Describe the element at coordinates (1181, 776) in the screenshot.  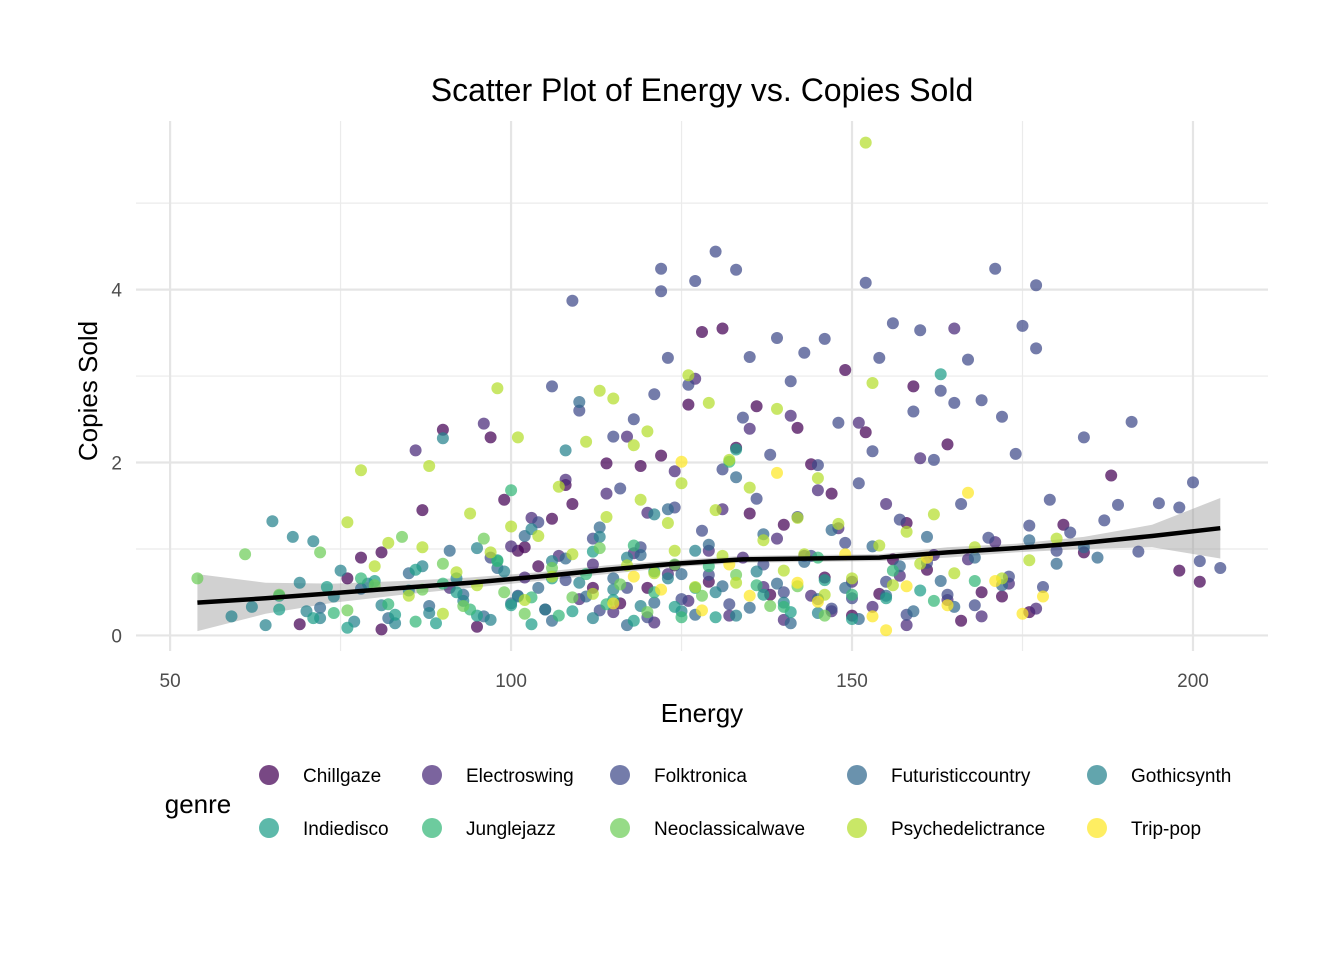
I see `legend-label-gothicsynth: Gothicsynth` at that location.